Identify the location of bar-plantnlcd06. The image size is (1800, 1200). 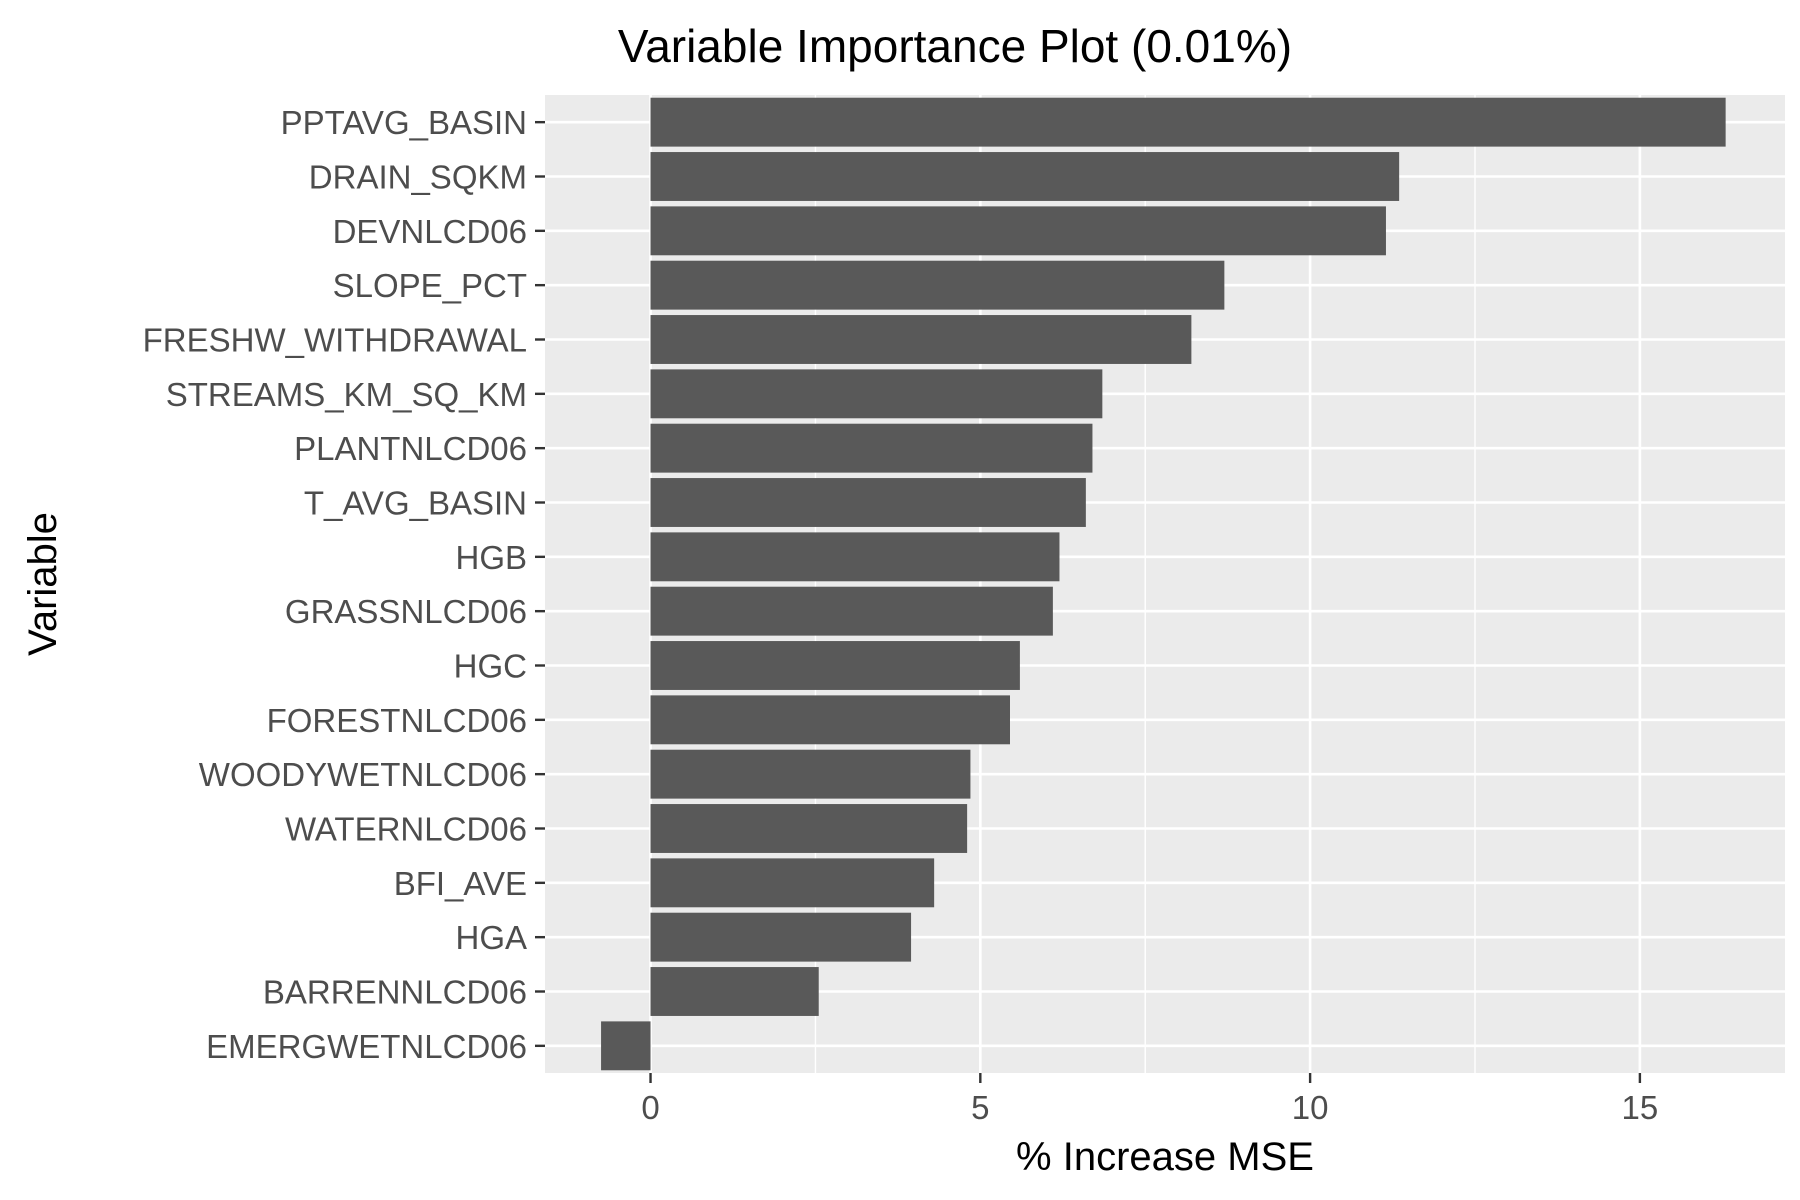
(871, 448).